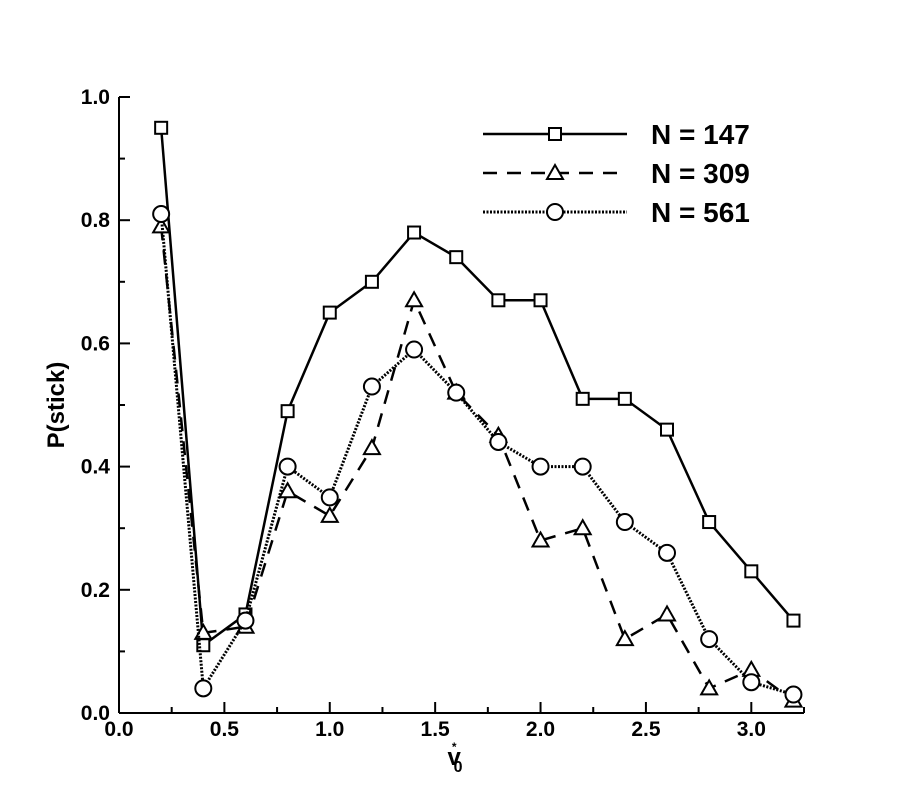 This screenshot has width=903, height=803. Describe the element at coordinates (436, 729) in the screenshot. I see `x-tick-label: 1.5` at that location.